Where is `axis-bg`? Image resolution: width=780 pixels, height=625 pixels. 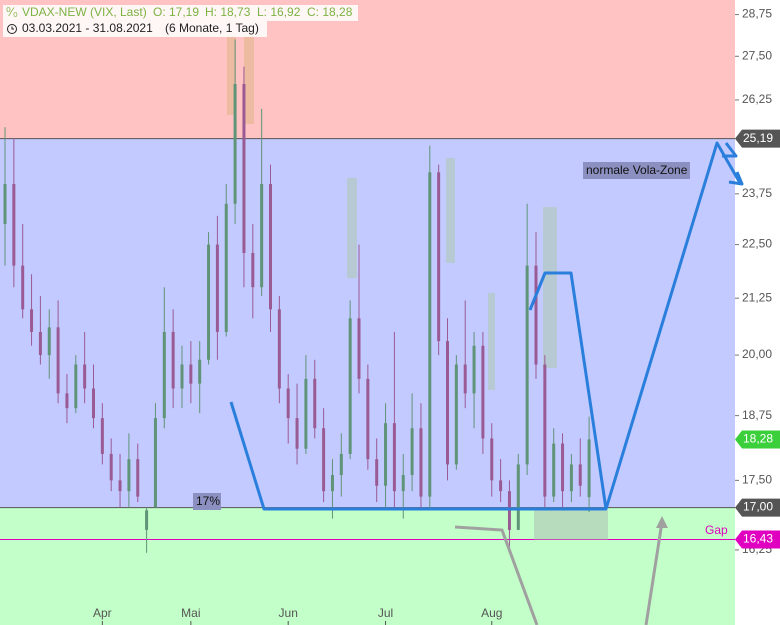 axis-bg is located at coordinates (757, 312).